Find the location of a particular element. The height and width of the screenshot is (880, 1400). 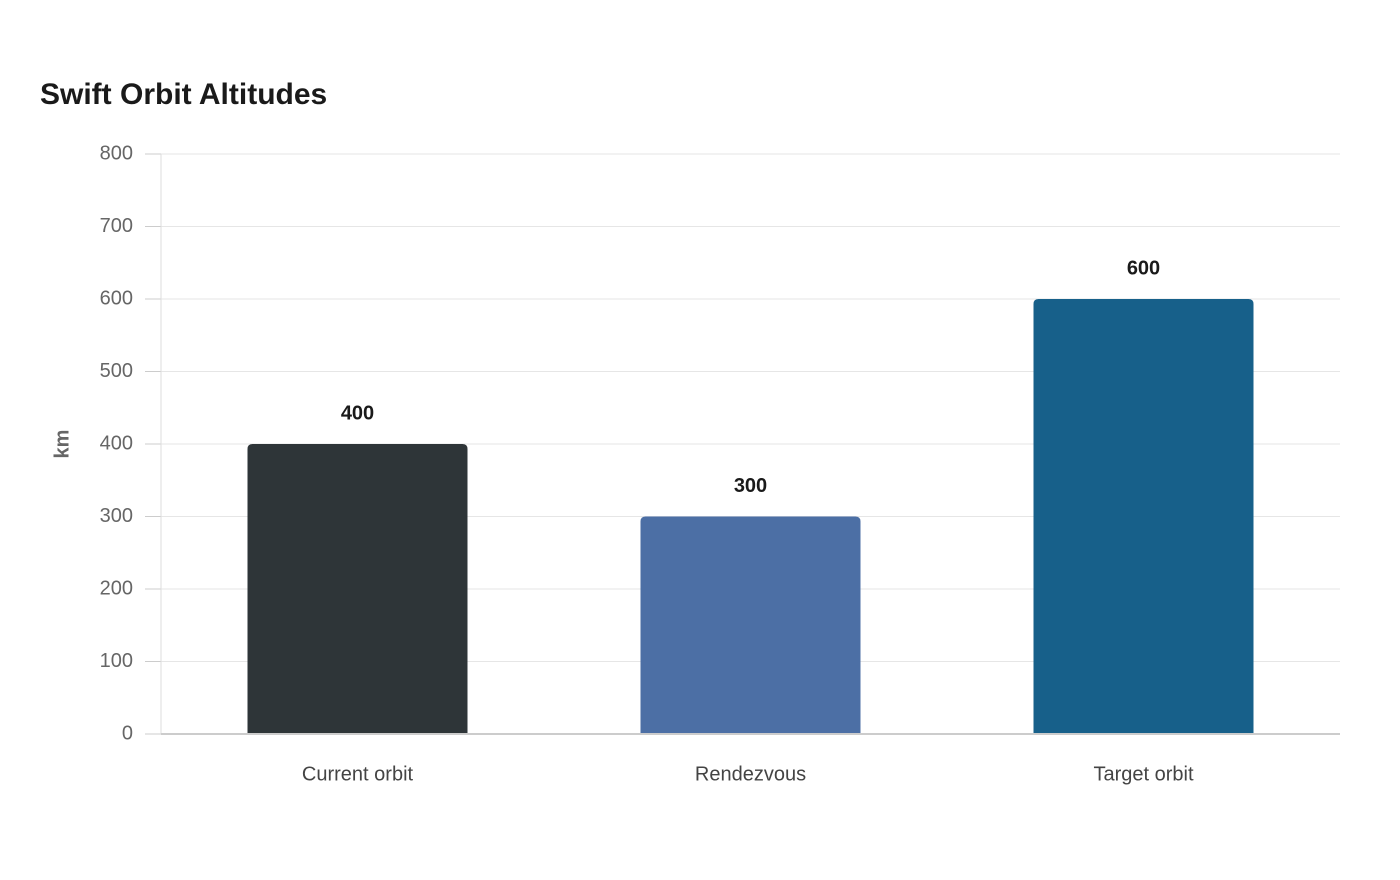

data-label: 400 is located at coordinates (357, 413).